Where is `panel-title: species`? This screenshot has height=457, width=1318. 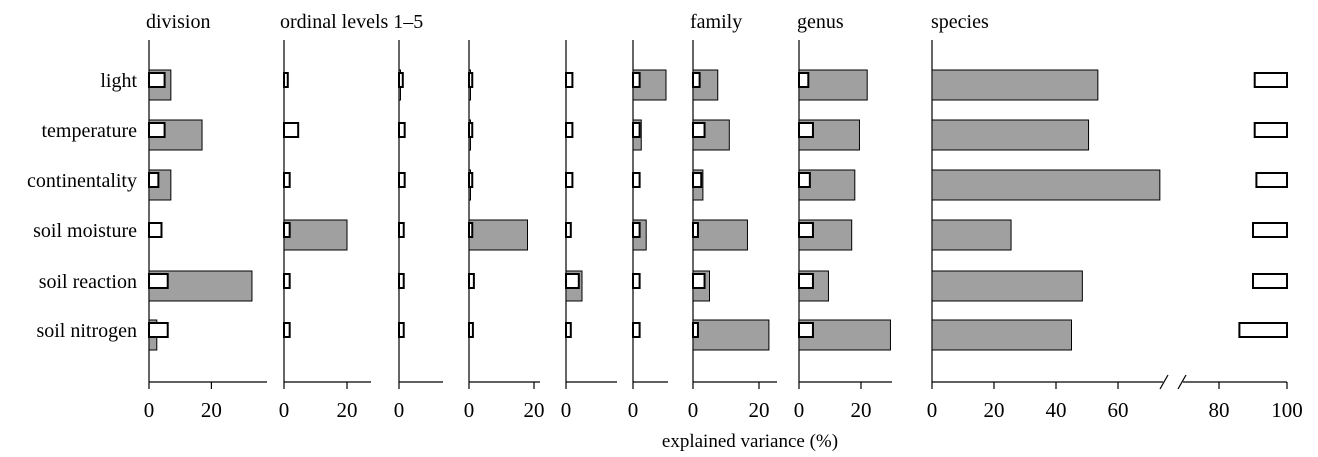
panel-title: species is located at coordinates (960, 22).